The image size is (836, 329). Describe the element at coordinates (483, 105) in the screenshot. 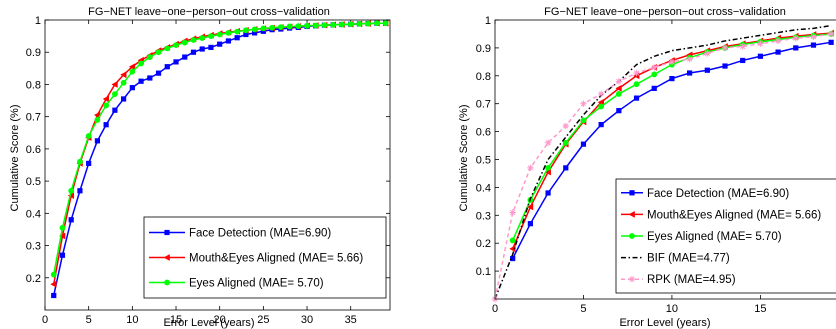

I see `right-y-tick-label: 0.7` at that location.